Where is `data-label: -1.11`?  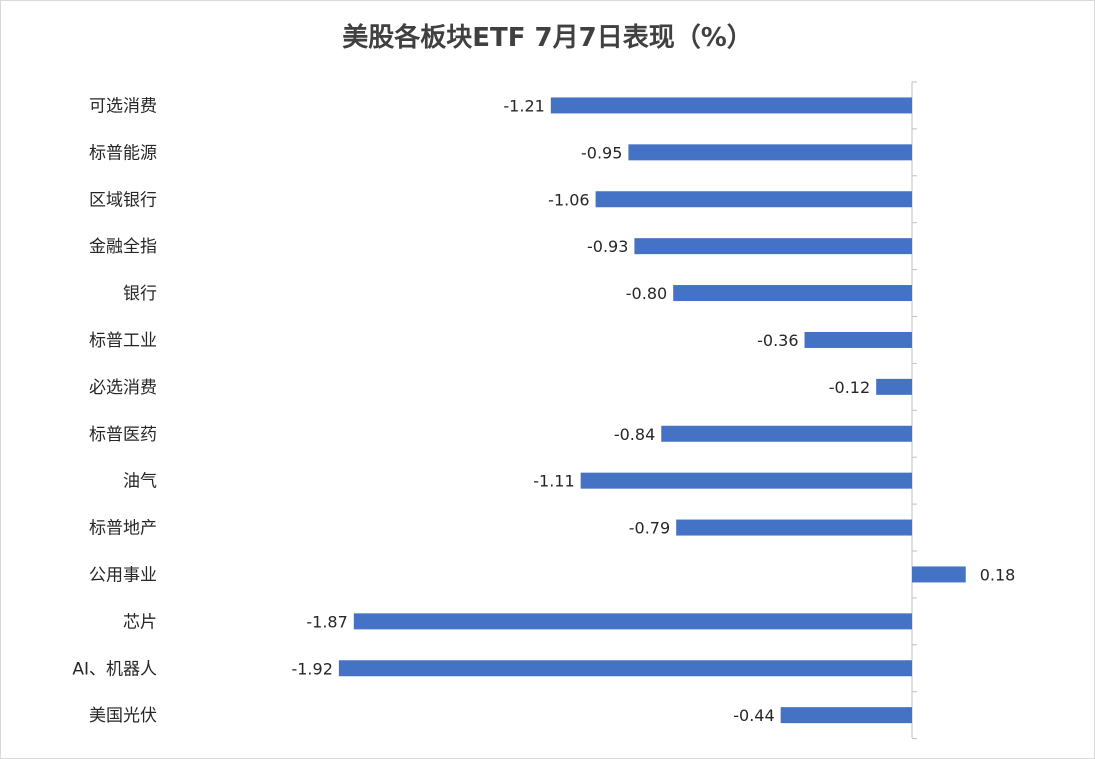 data-label: -1.11 is located at coordinates (553, 481).